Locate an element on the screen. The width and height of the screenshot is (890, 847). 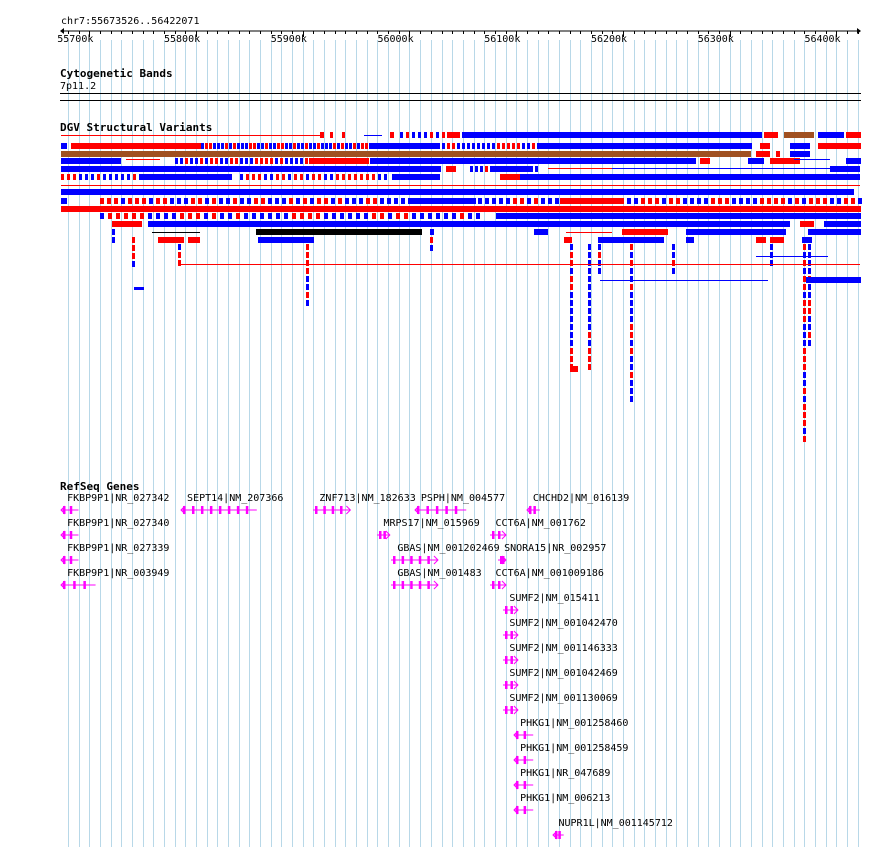
gene-label: SEPT14|NM_207366 is located at coordinates (235, 498).